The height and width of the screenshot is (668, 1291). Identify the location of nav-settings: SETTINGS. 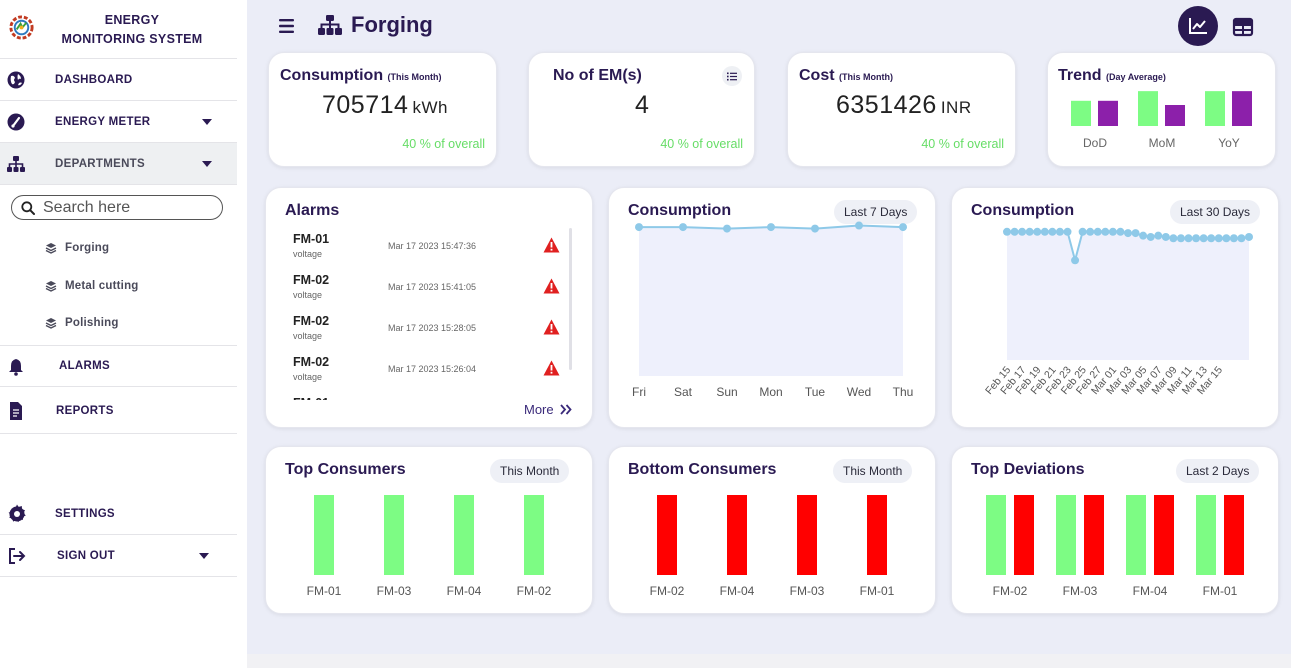
(118, 514).